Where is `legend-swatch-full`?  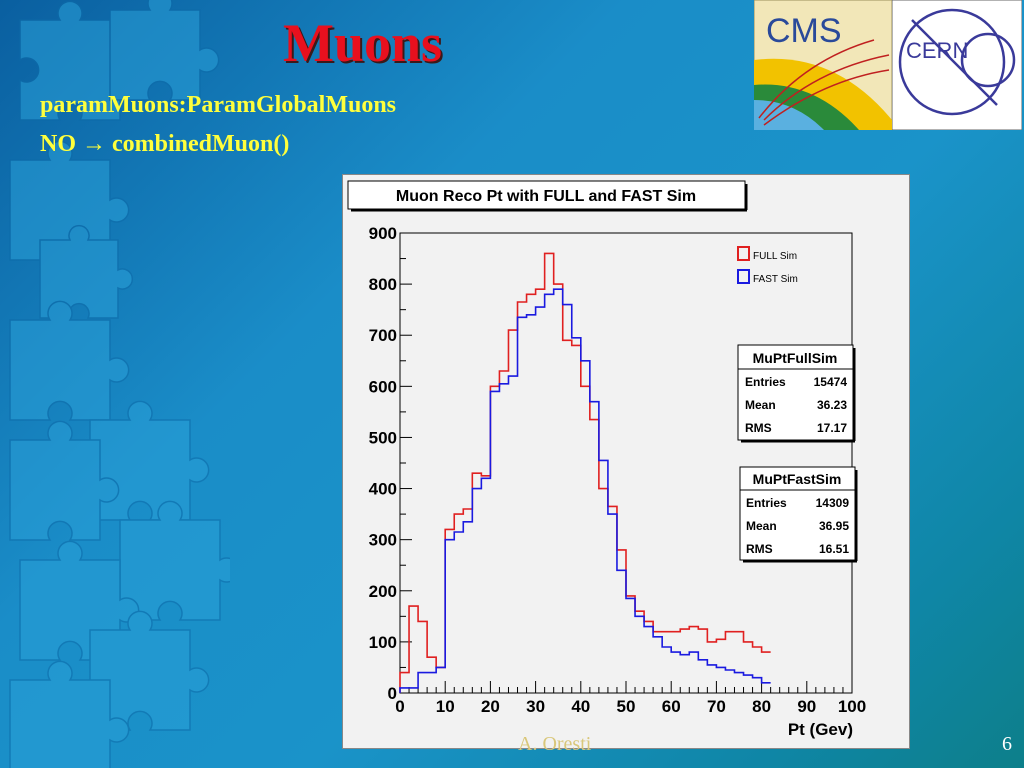 legend-swatch-full is located at coordinates (743, 253).